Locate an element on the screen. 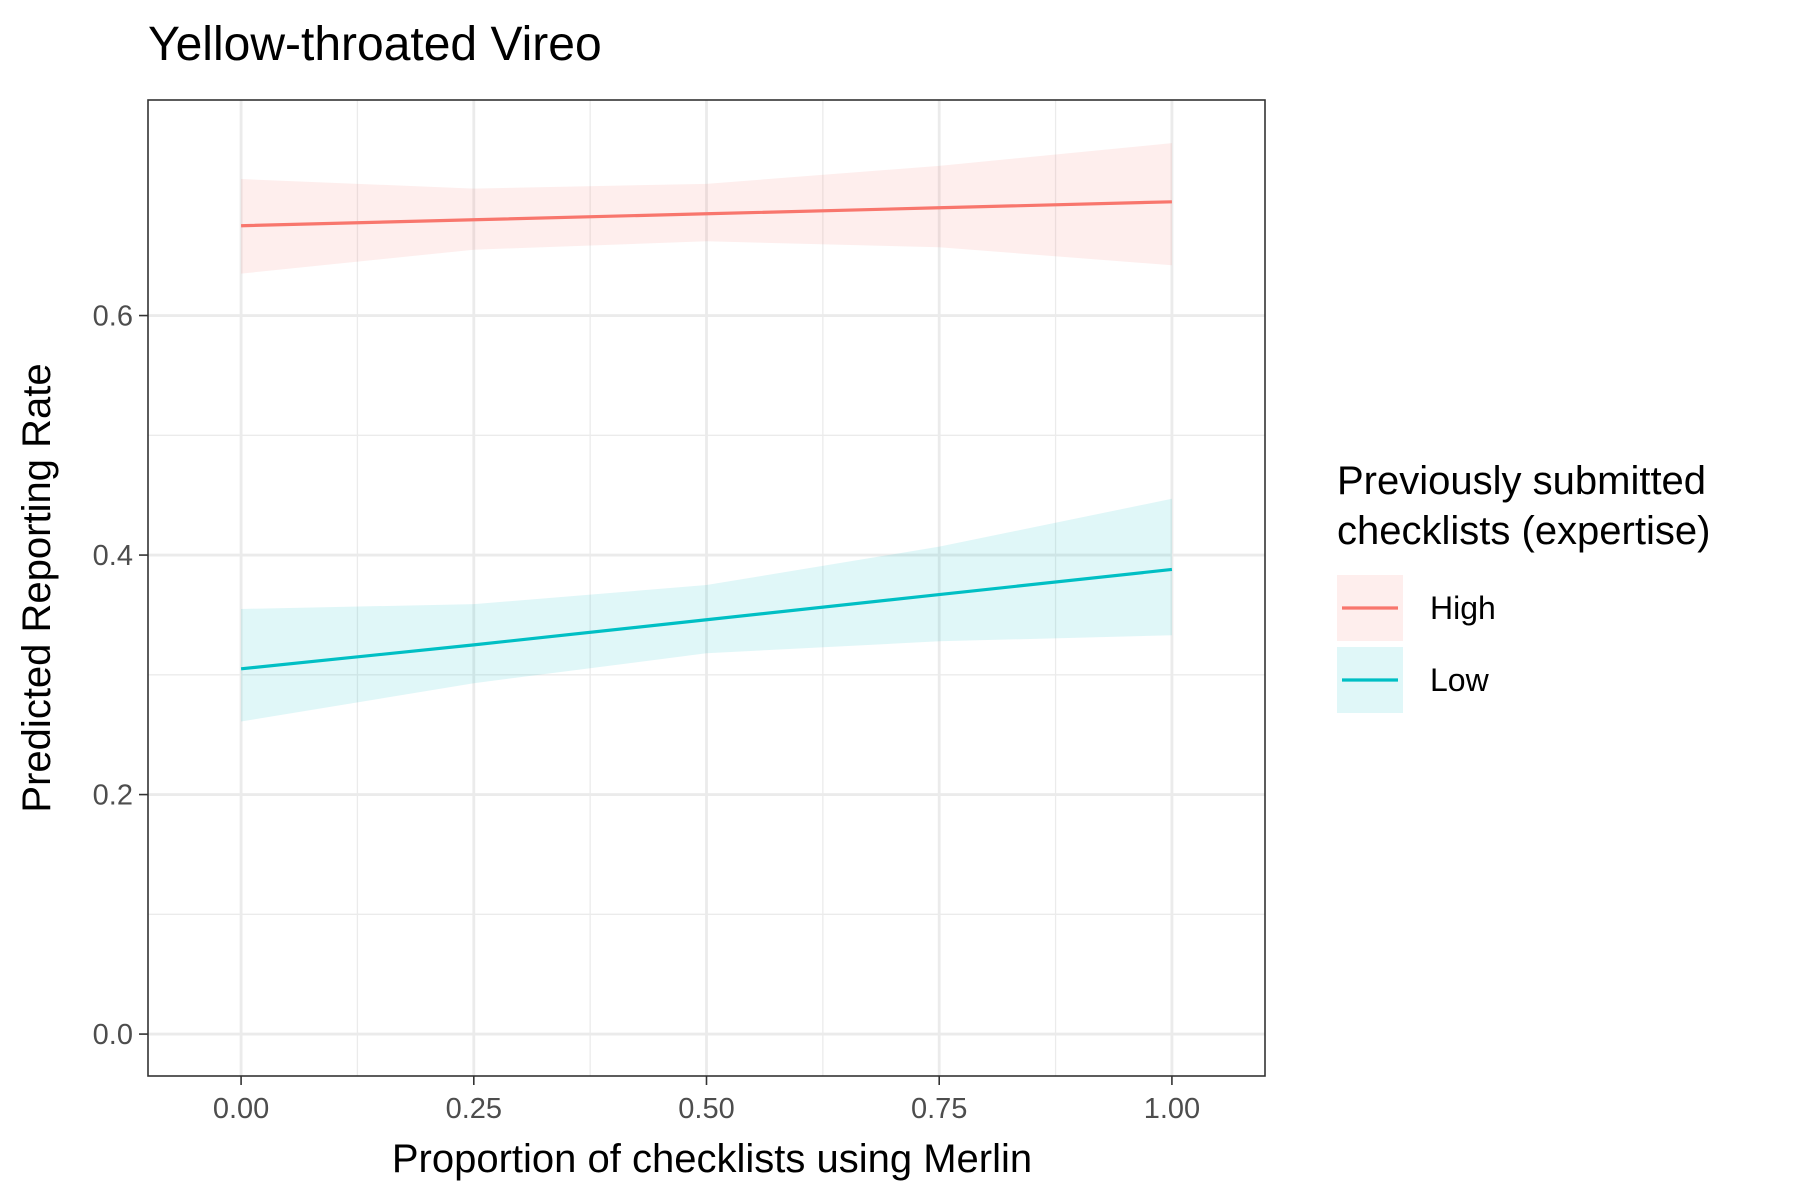 This screenshot has height=1200, width=1800. x-tick-label: 1.00 is located at coordinates (1172, 1109).